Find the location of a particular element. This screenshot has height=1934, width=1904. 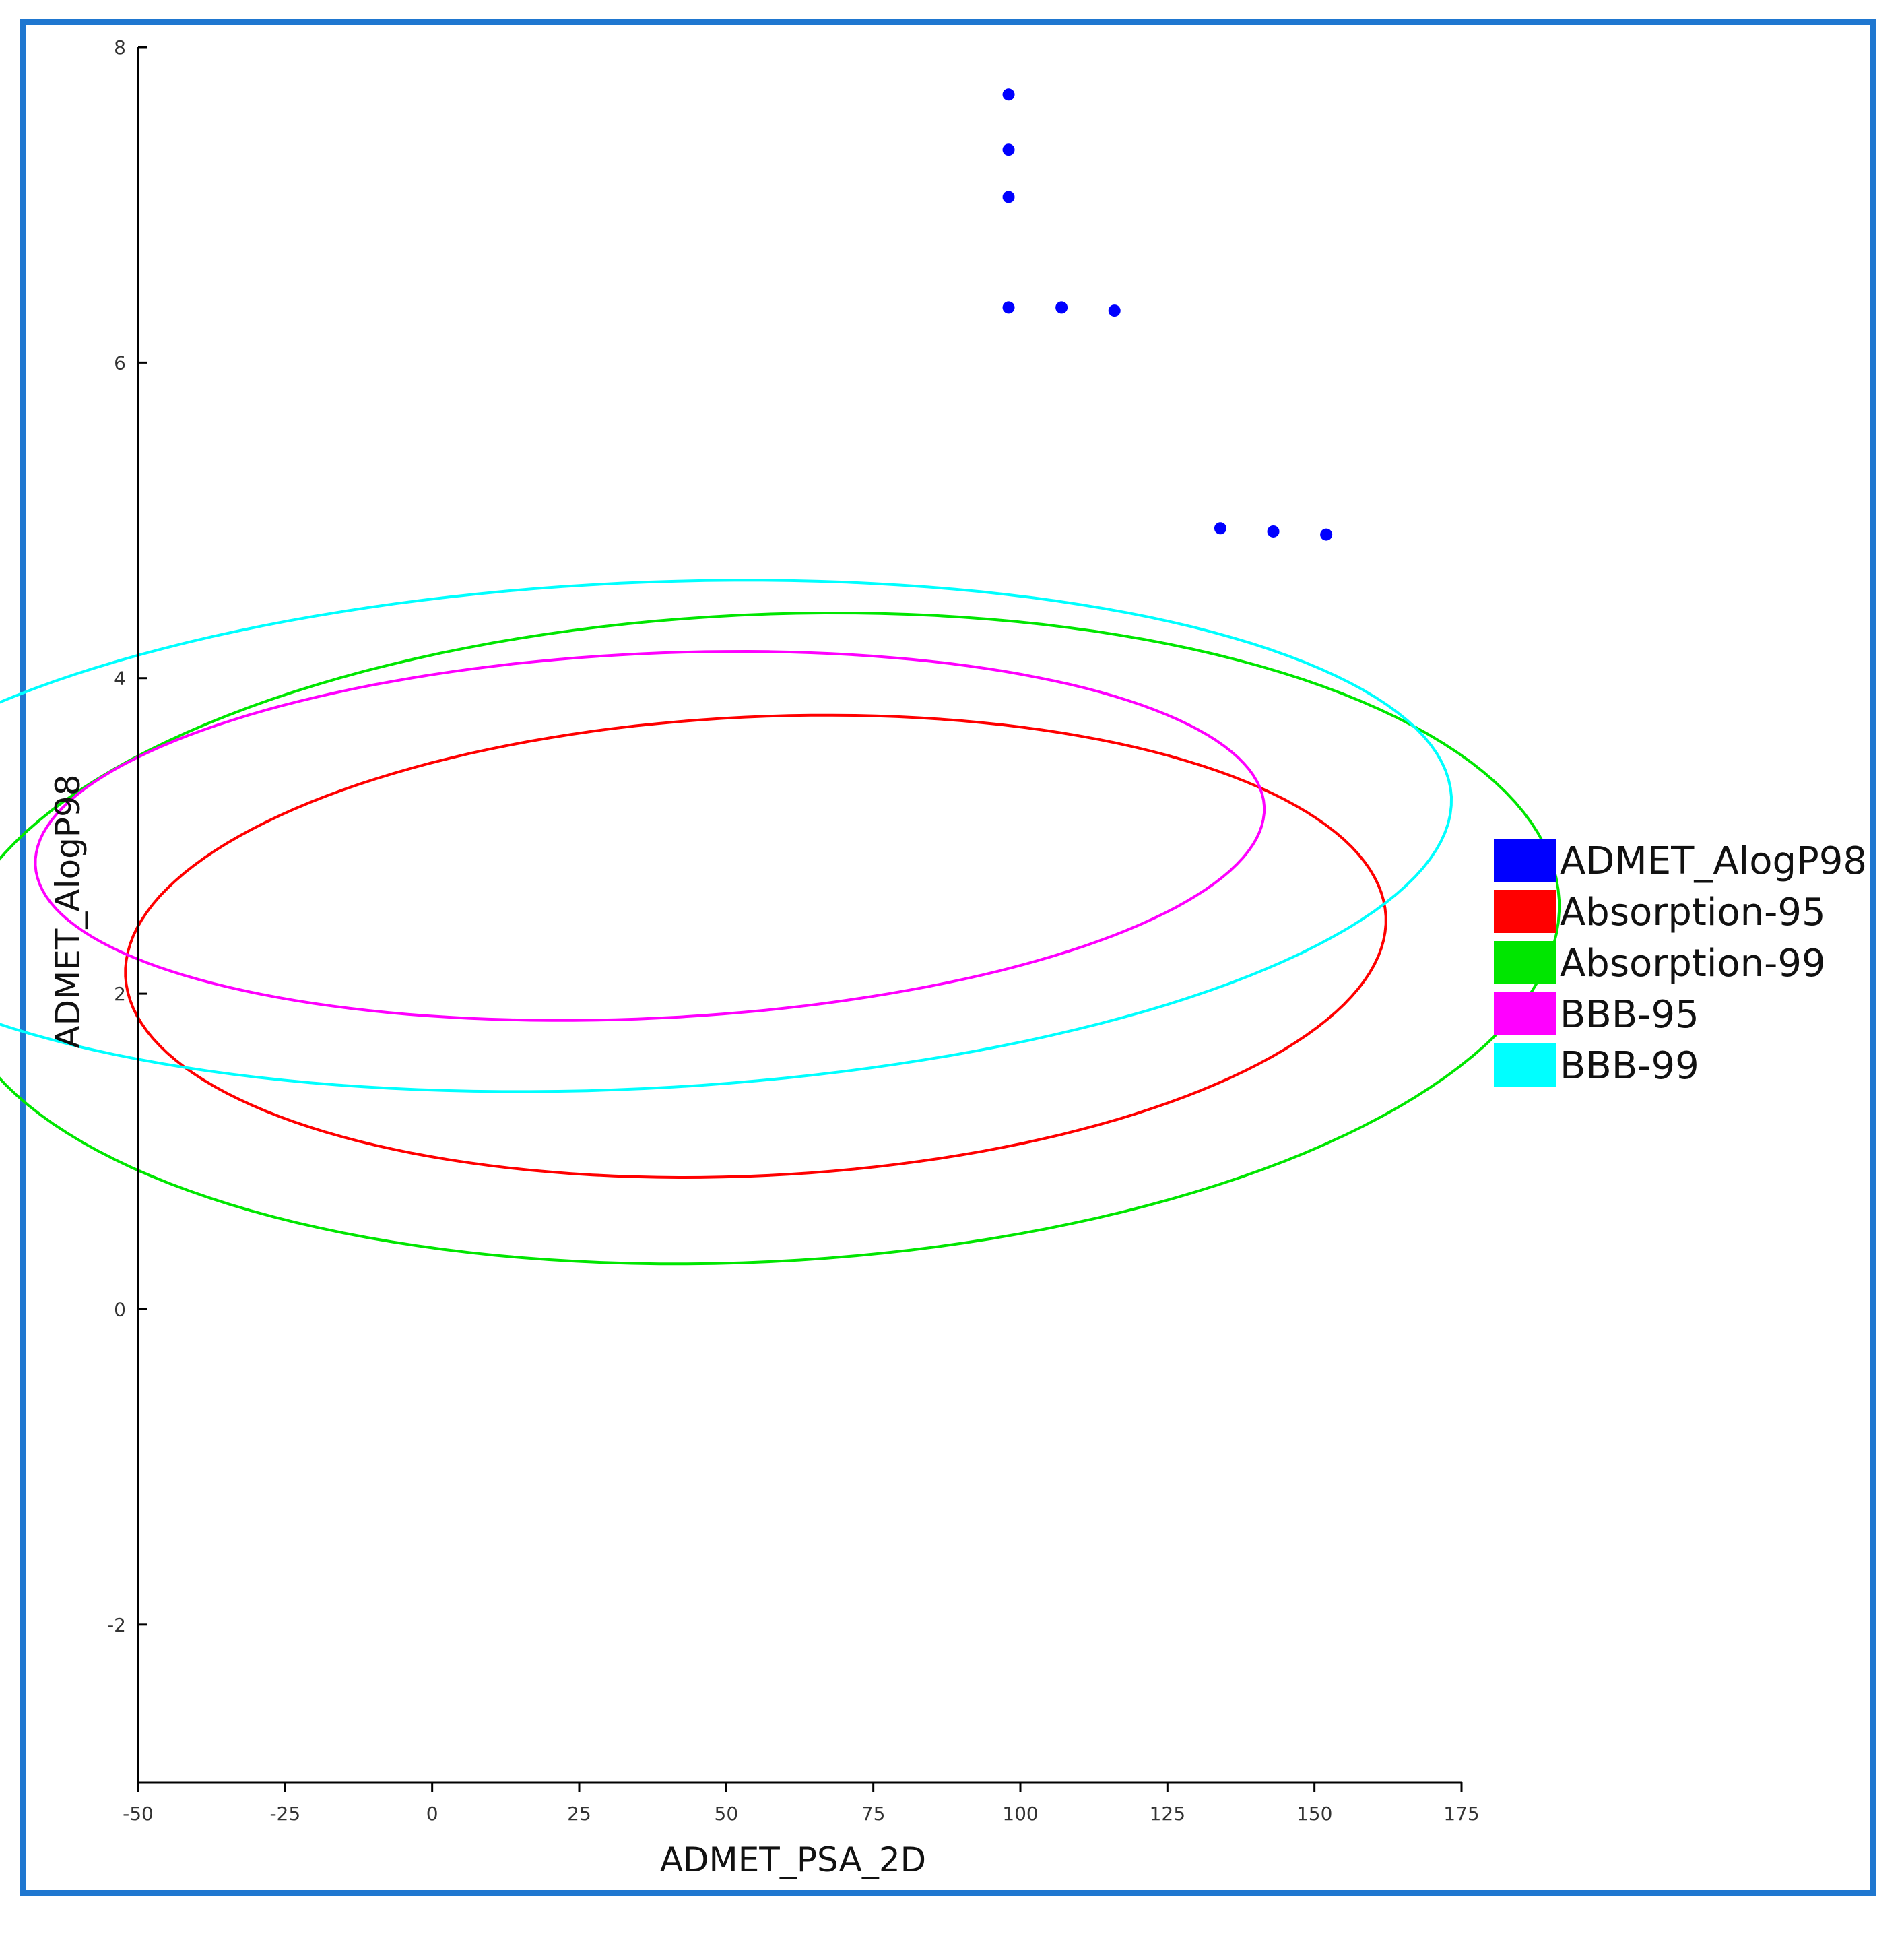

legend-label: Absorption-99 is located at coordinates (1693, 964).